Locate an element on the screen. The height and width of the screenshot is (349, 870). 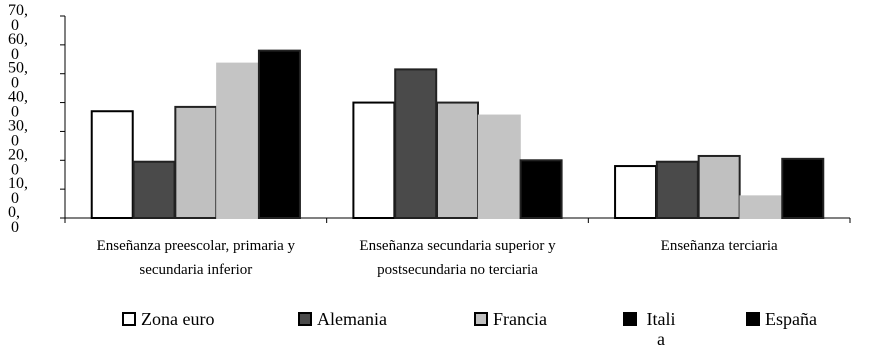
y-tick-label: 30, 0 is located at coordinates (18, 133).